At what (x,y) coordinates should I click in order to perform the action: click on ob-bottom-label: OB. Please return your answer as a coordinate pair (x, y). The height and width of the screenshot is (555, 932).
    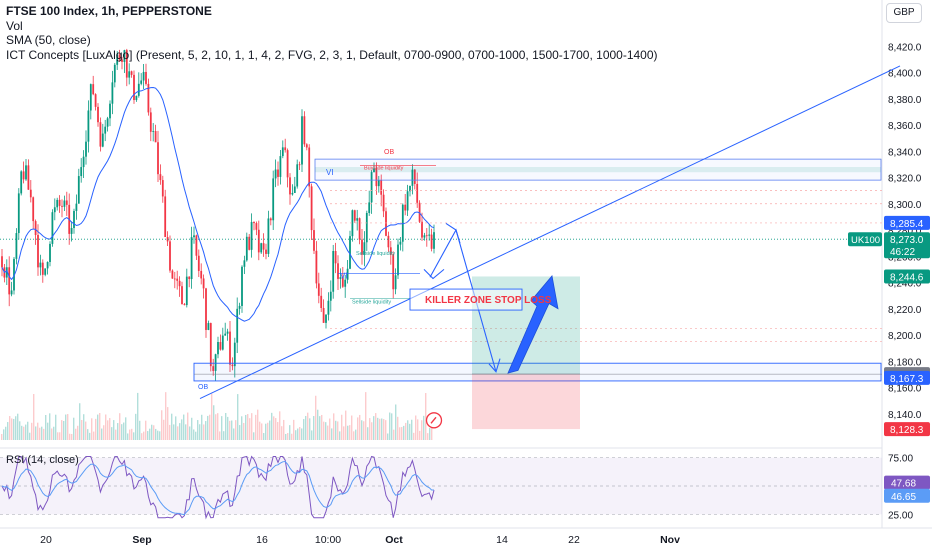
    Looking at the image, I should click on (203, 387).